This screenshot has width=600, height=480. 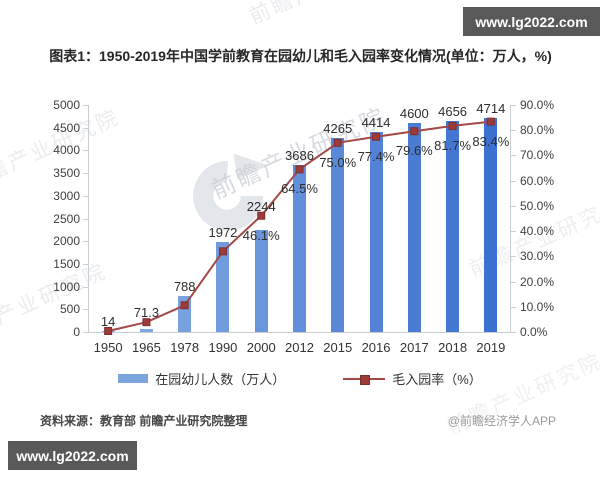 What do you see at coordinates (537, 281) in the screenshot?
I see `secondary-y-axis-tick-label: 20.0%` at bounding box center [537, 281].